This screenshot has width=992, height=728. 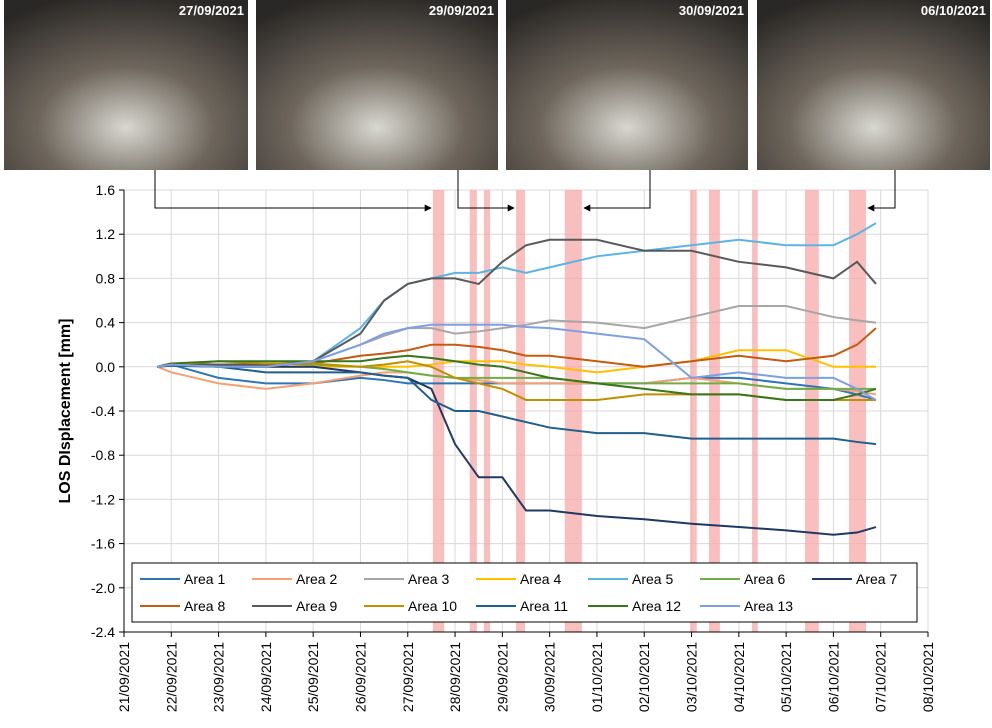 What do you see at coordinates (652, 579) in the screenshot?
I see `legend-label: Area 5` at bounding box center [652, 579].